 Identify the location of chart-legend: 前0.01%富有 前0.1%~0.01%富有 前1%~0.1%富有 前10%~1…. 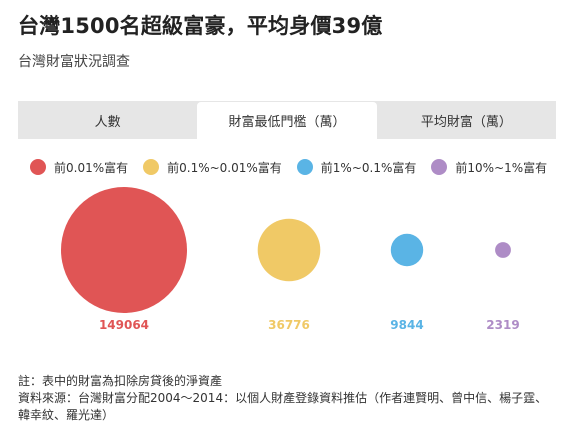
(296, 167).